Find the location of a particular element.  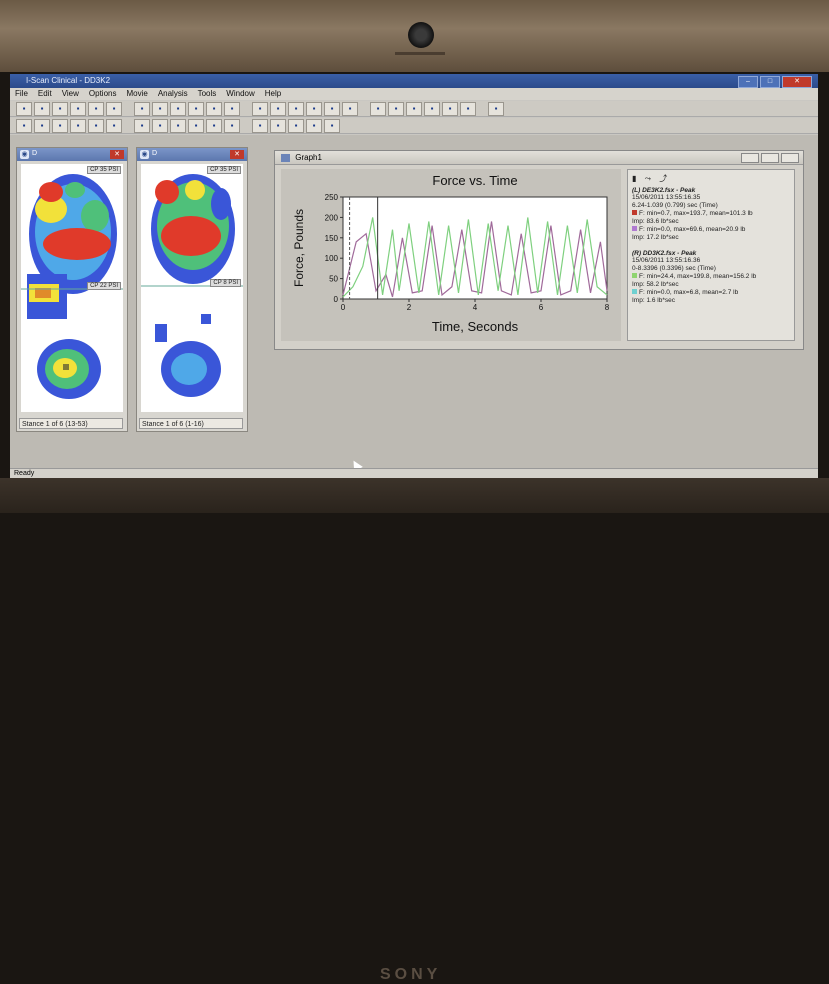

monitor-bezel-top is located at coordinates (414, 36).